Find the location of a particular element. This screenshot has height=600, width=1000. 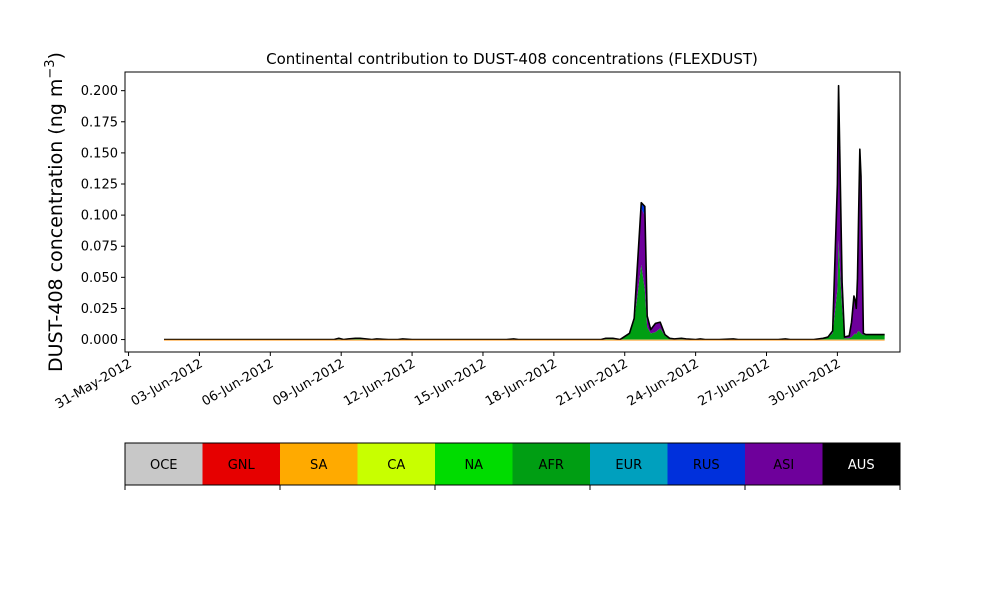

y-tick-label: 0.100 is located at coordinates (99, 216).